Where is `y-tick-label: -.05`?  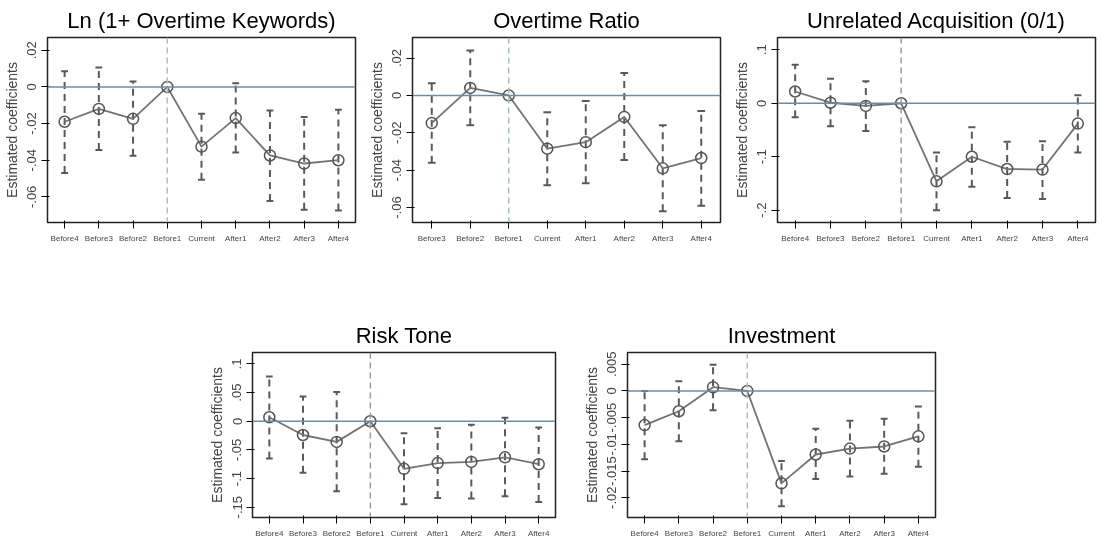
y-tick-label: -.05 is located at coordinates (237, 450).